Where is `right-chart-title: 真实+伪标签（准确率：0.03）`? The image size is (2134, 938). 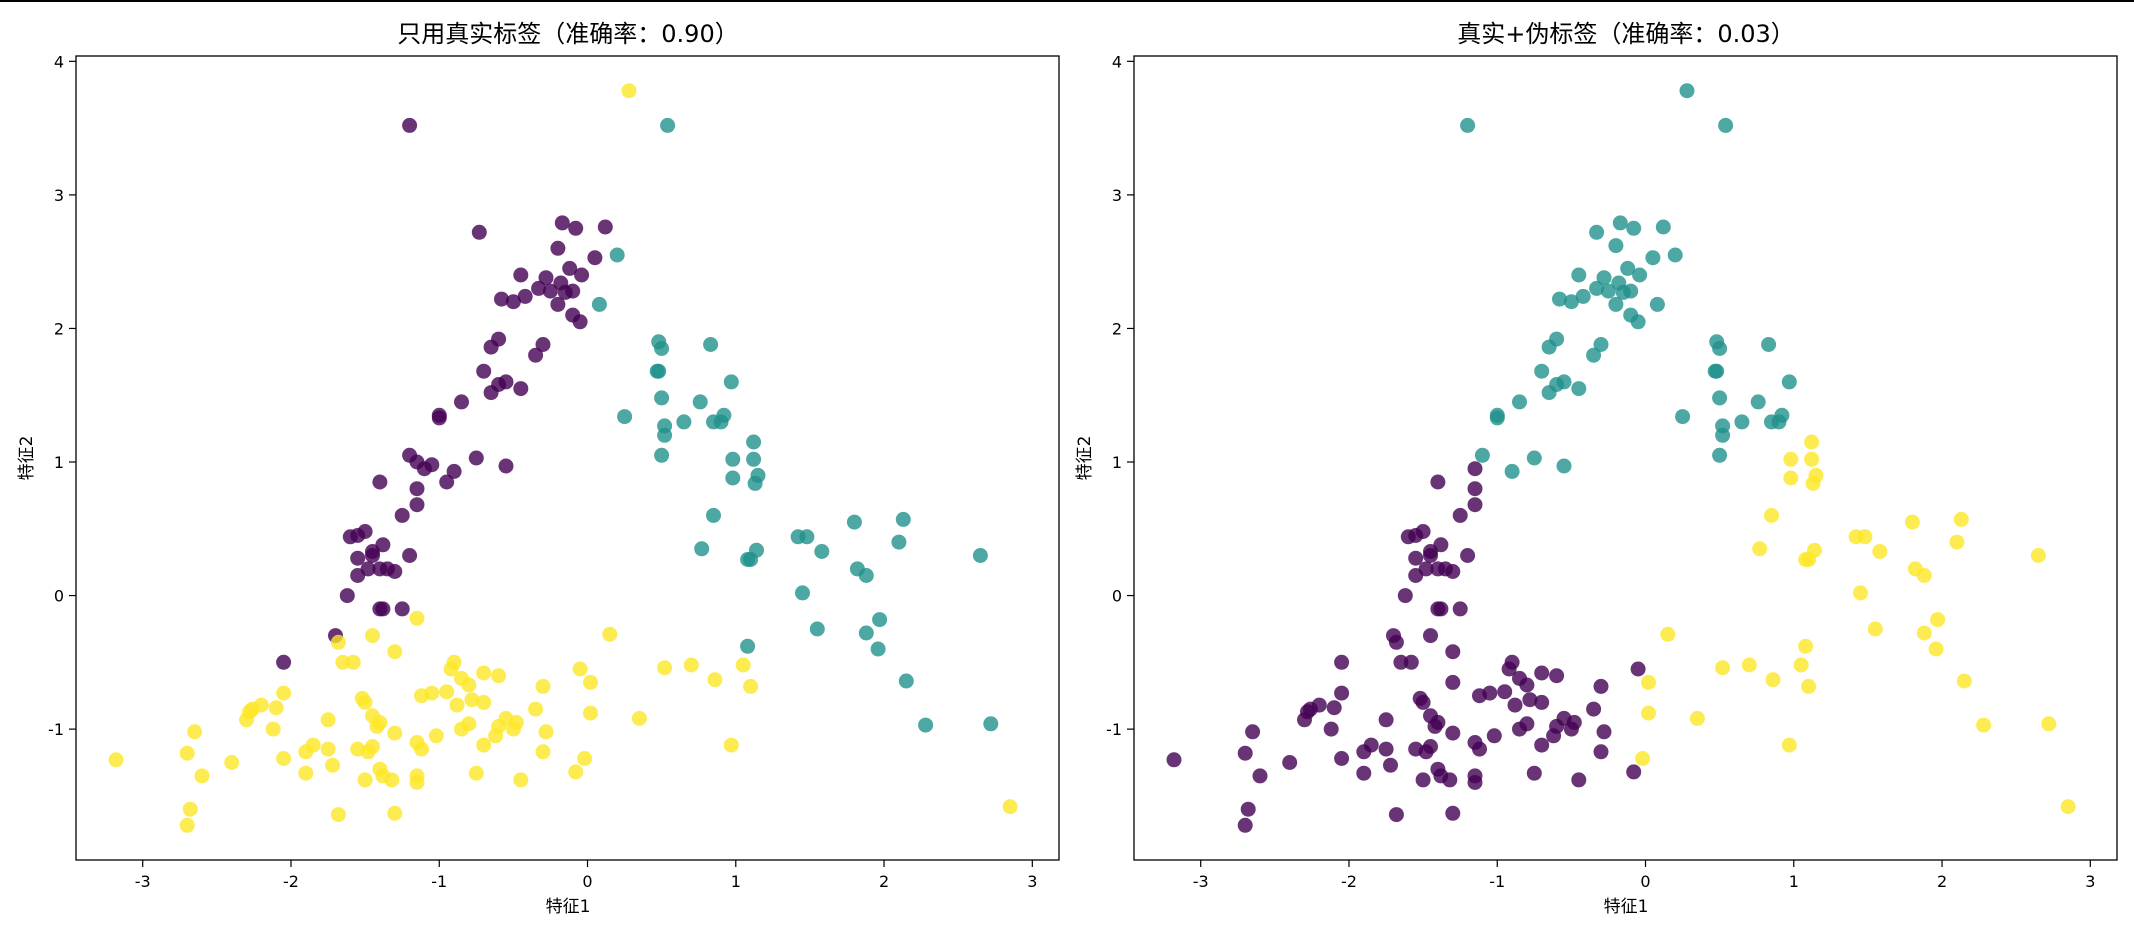
right-chart-title: 真实+伪标签（准确率：0.03） is located at coordinates (1626, 34).